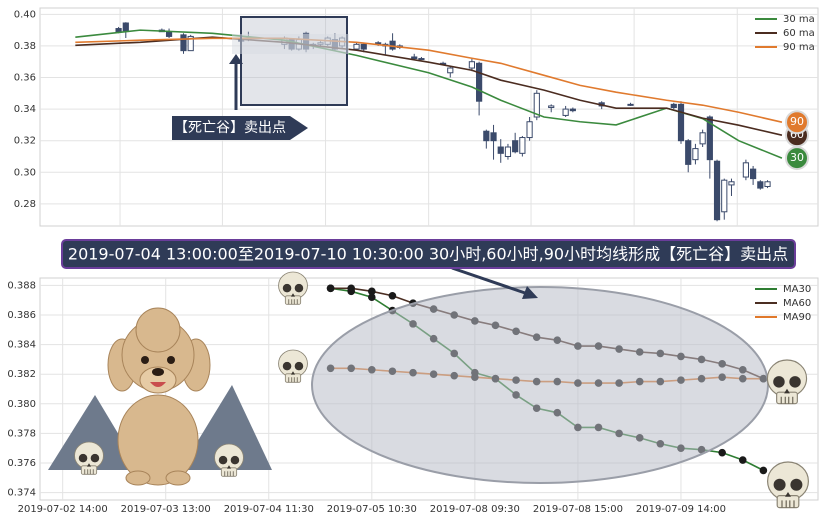 Image resolution: width=827 pixels, height=520 pixels. I want to click on y-tick-label: 0.386, so click(21, 315).